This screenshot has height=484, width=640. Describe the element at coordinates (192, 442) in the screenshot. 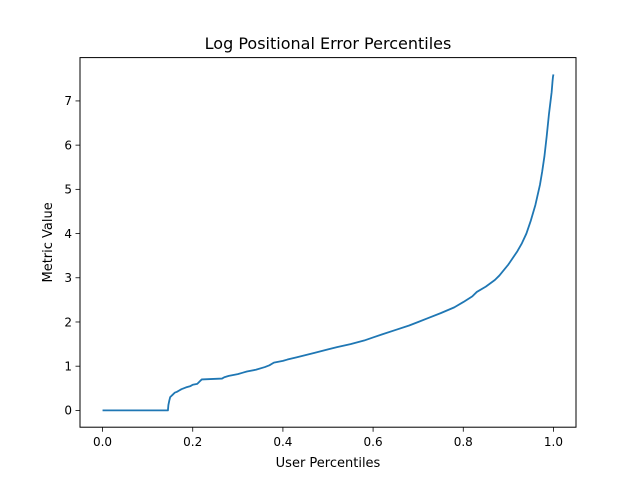

I see `x-tick-label: 0.2` at that location.